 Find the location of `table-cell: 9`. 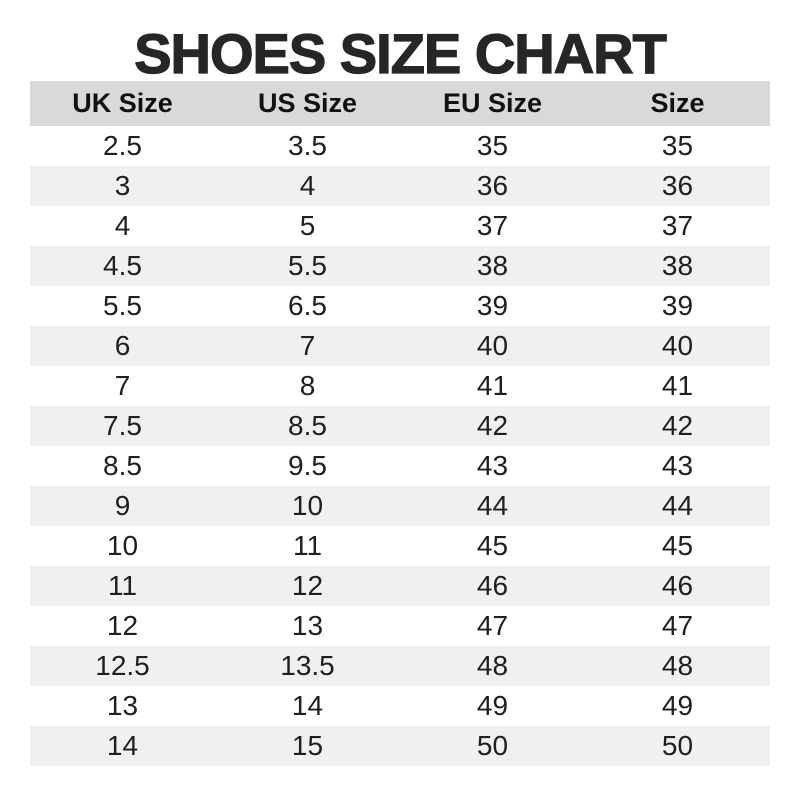

table-cell: 9 is located at coordinates (122, 505).